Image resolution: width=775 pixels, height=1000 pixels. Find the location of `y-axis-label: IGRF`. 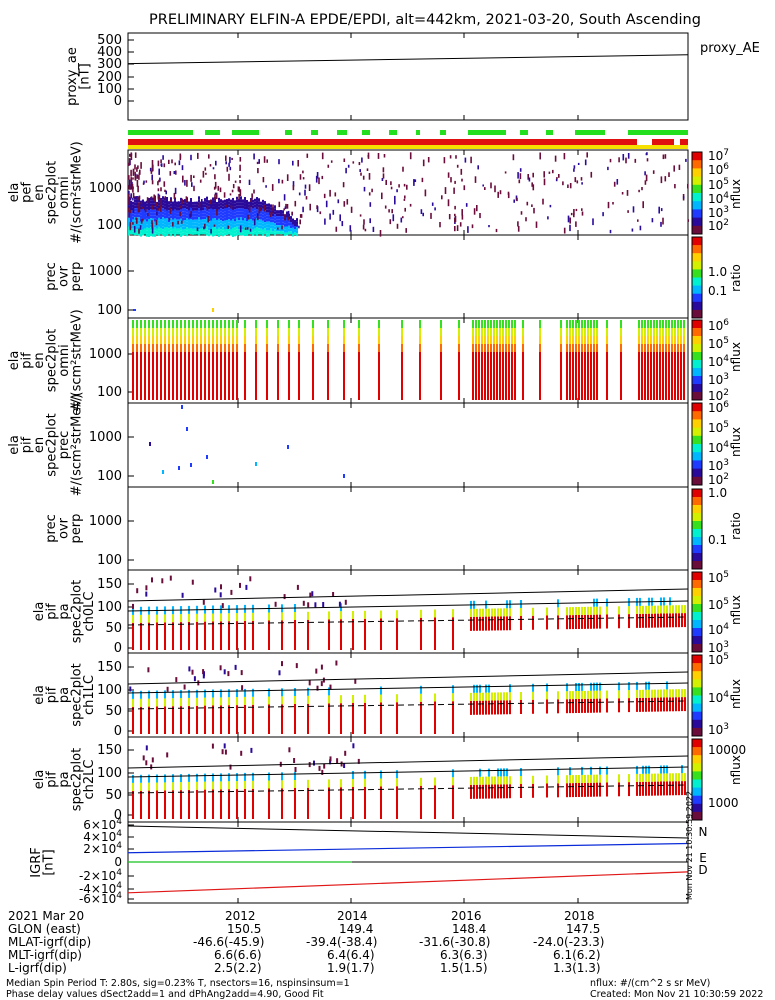

y-axis-label: IGRF is located at coordinates (36, 862).